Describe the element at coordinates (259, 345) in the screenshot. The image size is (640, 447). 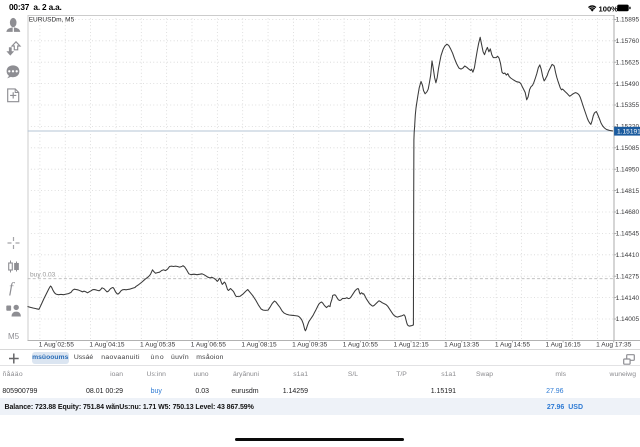
I see `svg-text: 1 Aug 08:15` at that location.